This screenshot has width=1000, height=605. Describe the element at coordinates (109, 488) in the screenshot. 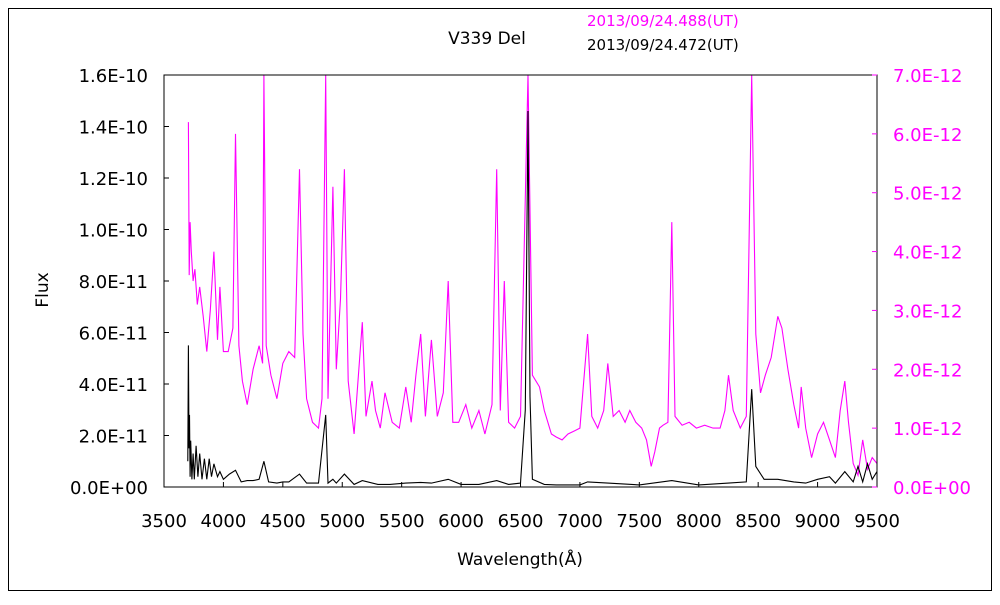

I see `y-left-tick-label: 0.0E+00` at that location.